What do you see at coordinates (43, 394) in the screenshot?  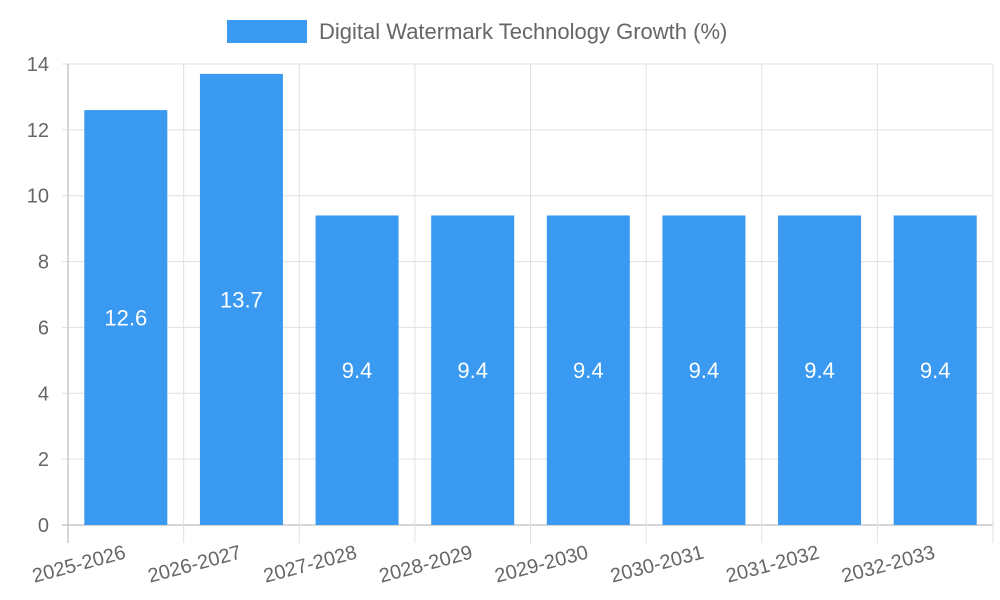 I see `y-tick-label: 4` at bounding box center [43, 394].